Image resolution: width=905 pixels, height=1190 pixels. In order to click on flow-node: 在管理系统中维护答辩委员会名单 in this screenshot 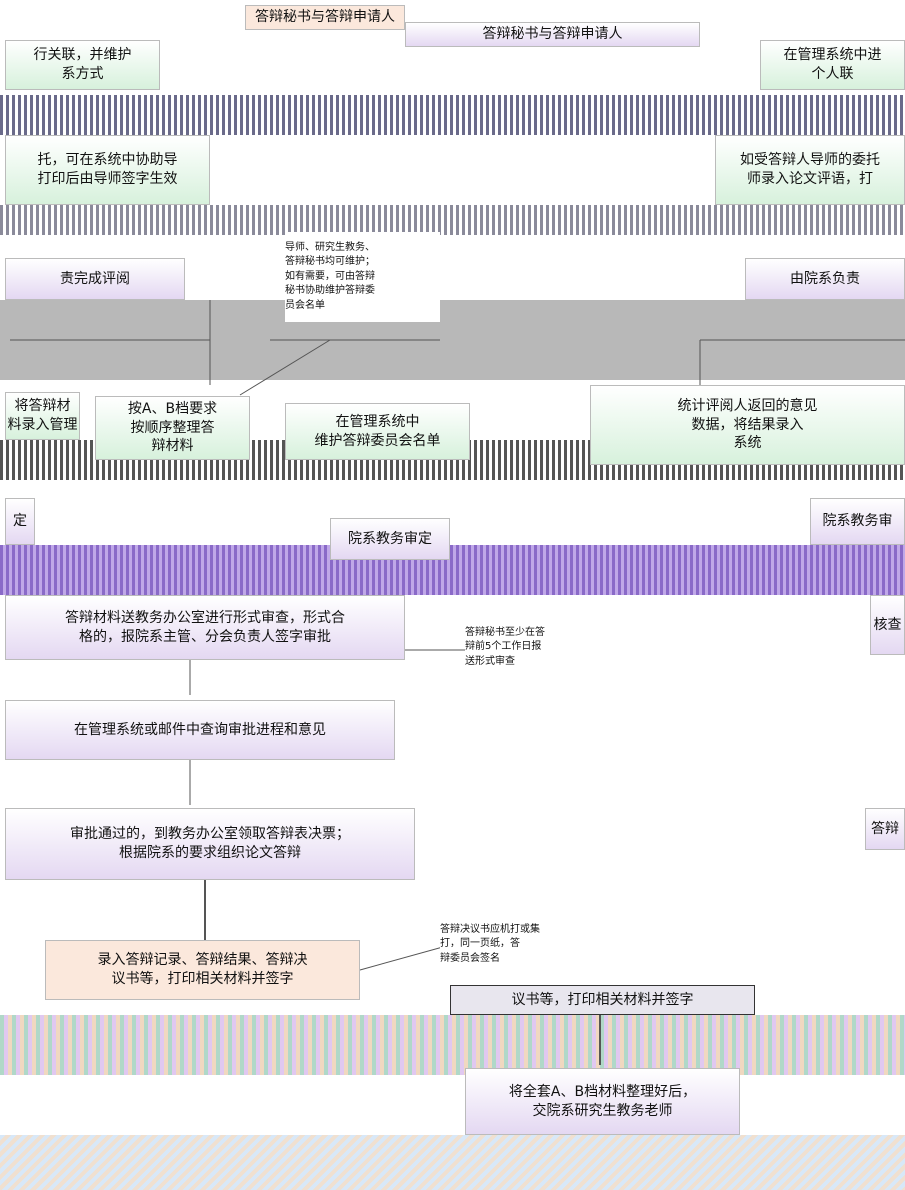, I will do `click(377, 431)`.